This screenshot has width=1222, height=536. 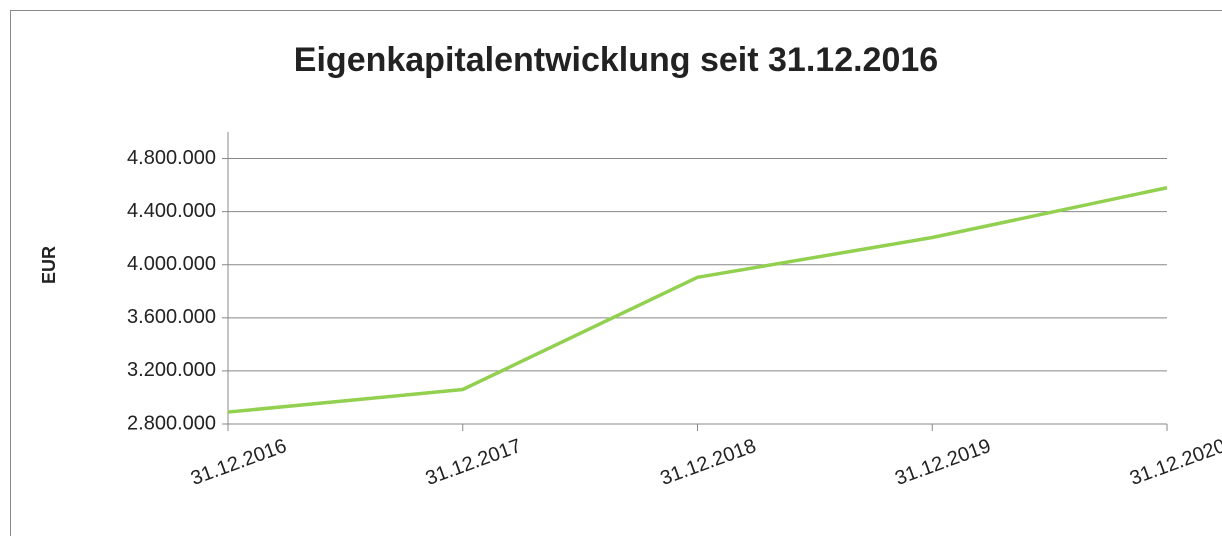 I want to click on y-tick-label: 4.400.000, so click(x=171, y=211).